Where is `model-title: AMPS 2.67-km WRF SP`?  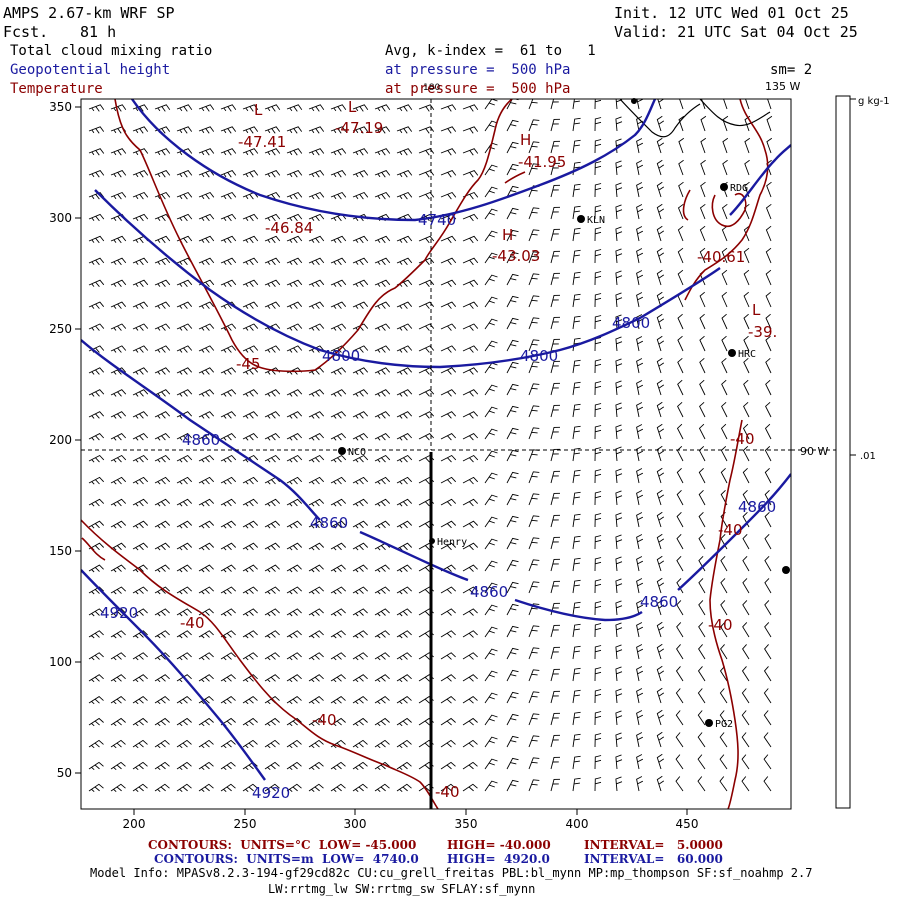 model-title: AMPS 2.67-km WRF SP is located at coordinates (89, 13).